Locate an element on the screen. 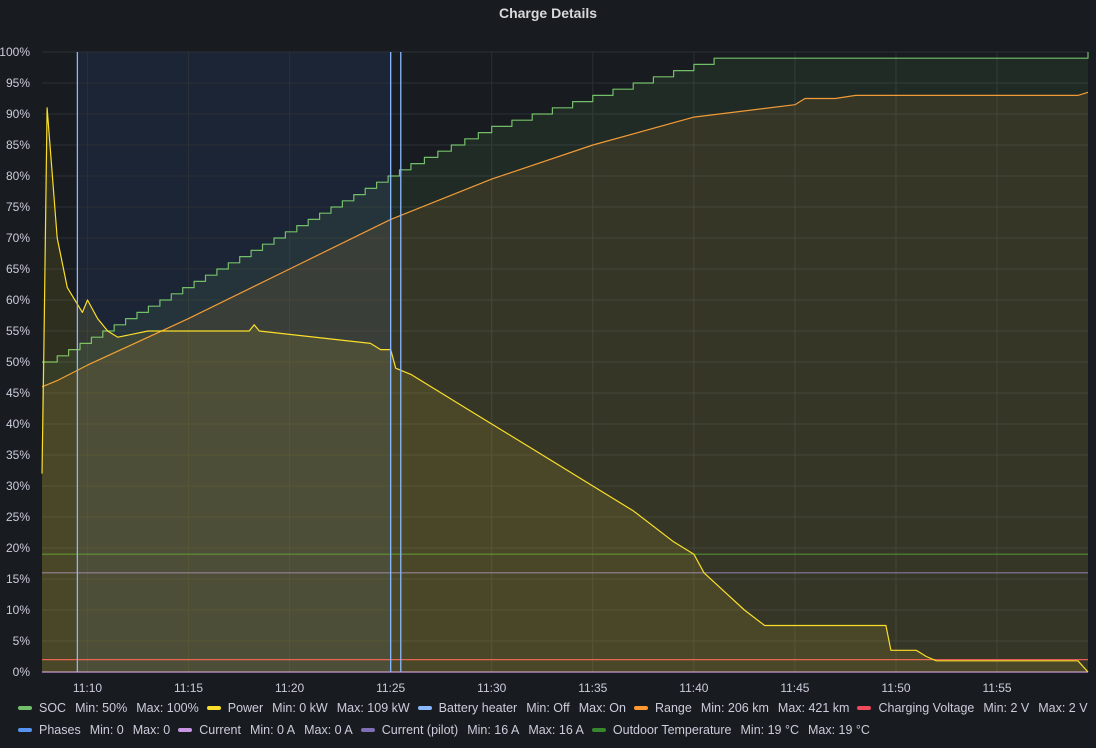 Image resolution: width=1096 pixels, height=748 pixels. legend-series-name: SOC is located at coordinates (53, 708).